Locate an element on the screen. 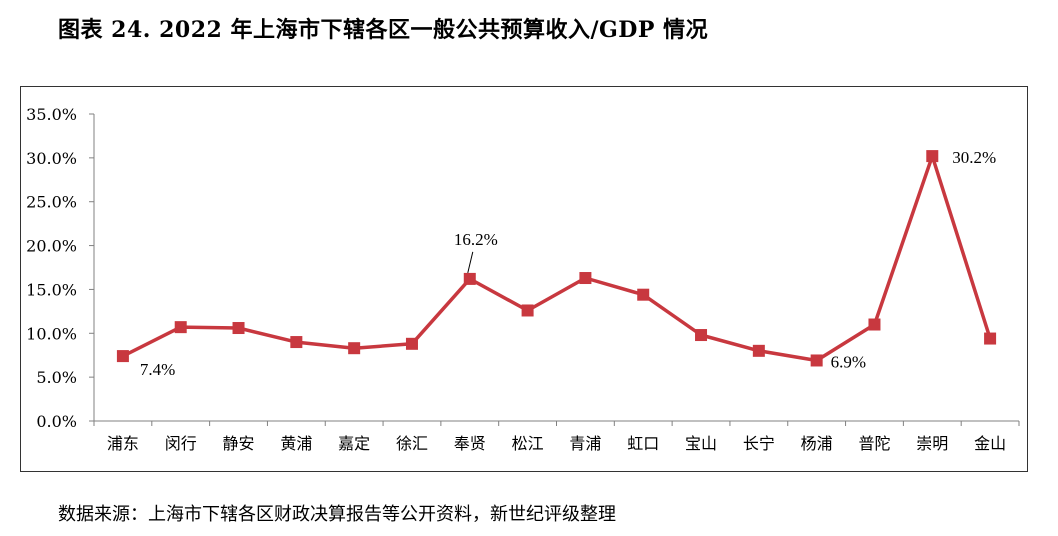 Image resolution: width=1058 pixels, height=536 pixels. x-tick-label: 松江 is located at coordinates (528, 443).